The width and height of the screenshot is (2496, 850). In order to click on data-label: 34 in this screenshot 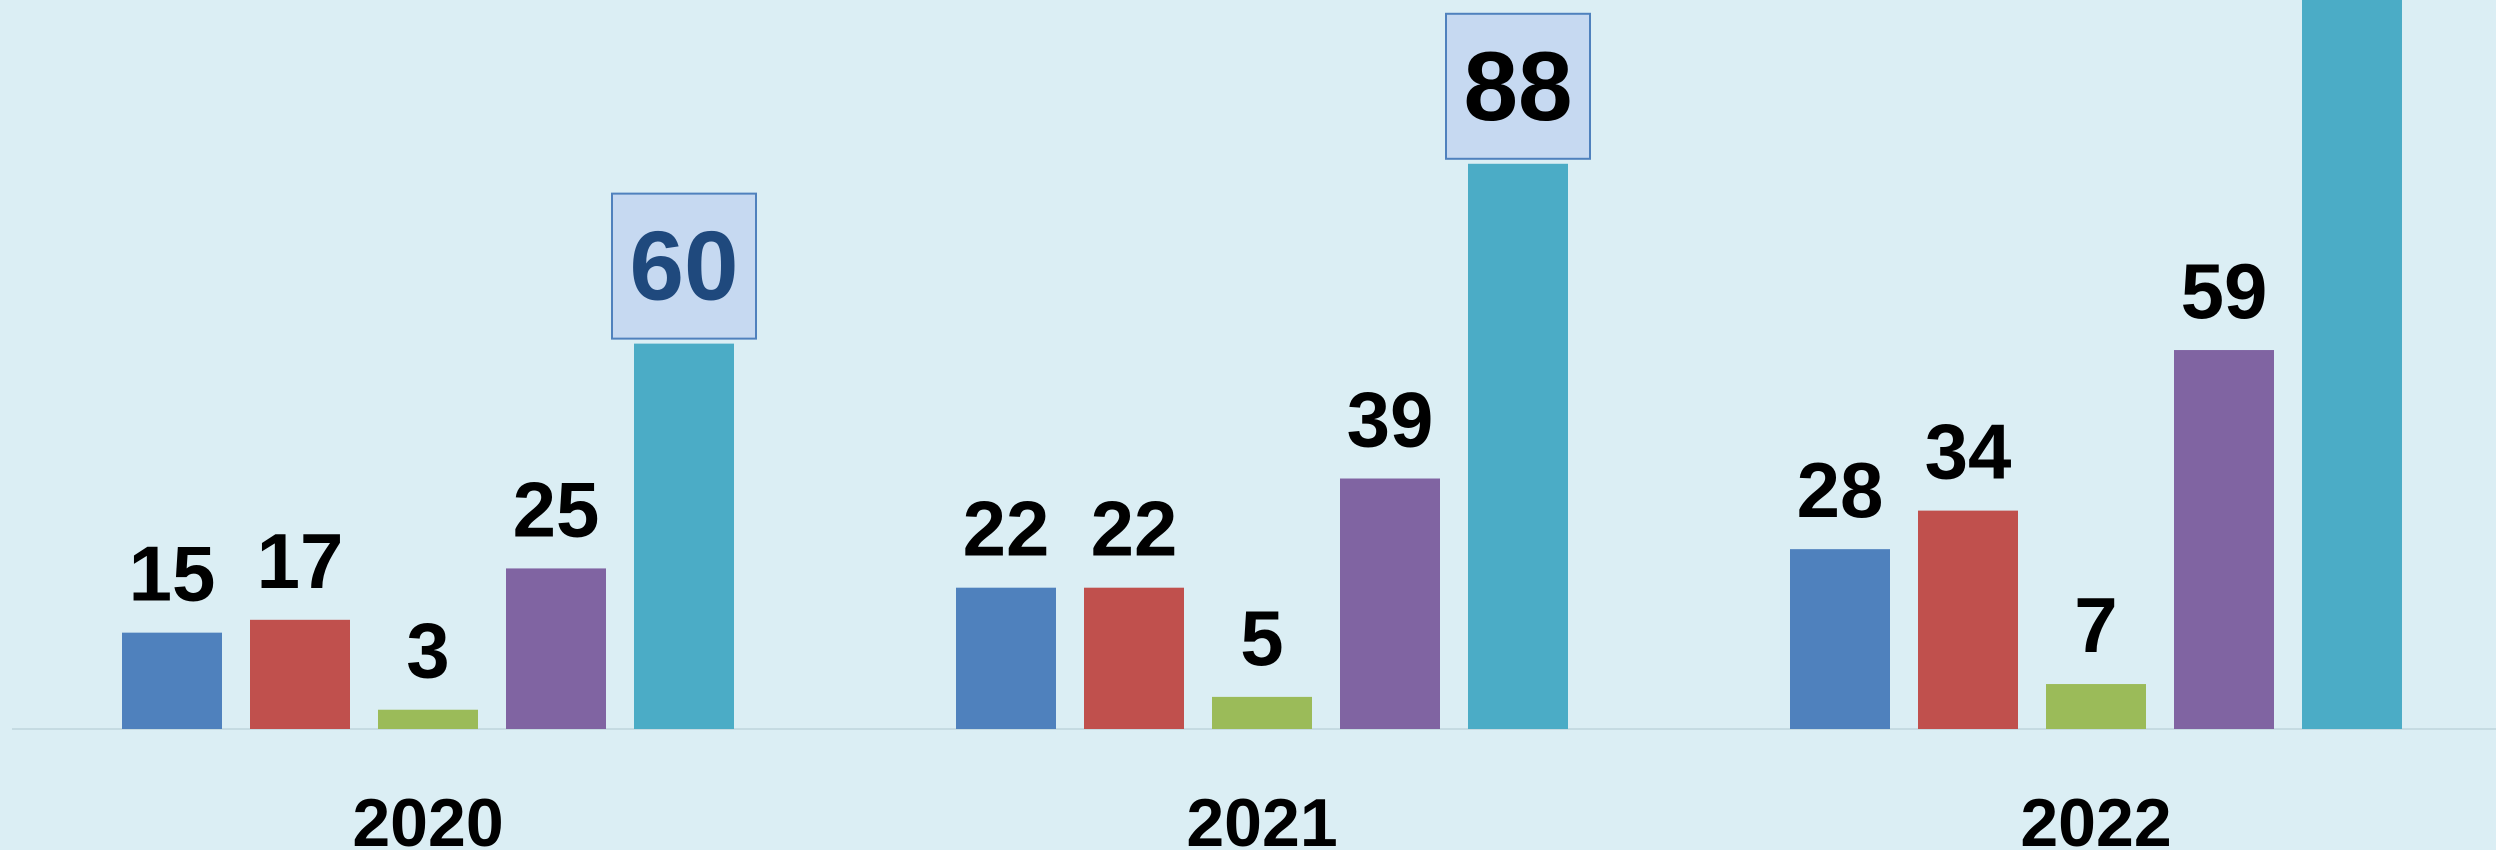, I will do `click(1968, 452)`.